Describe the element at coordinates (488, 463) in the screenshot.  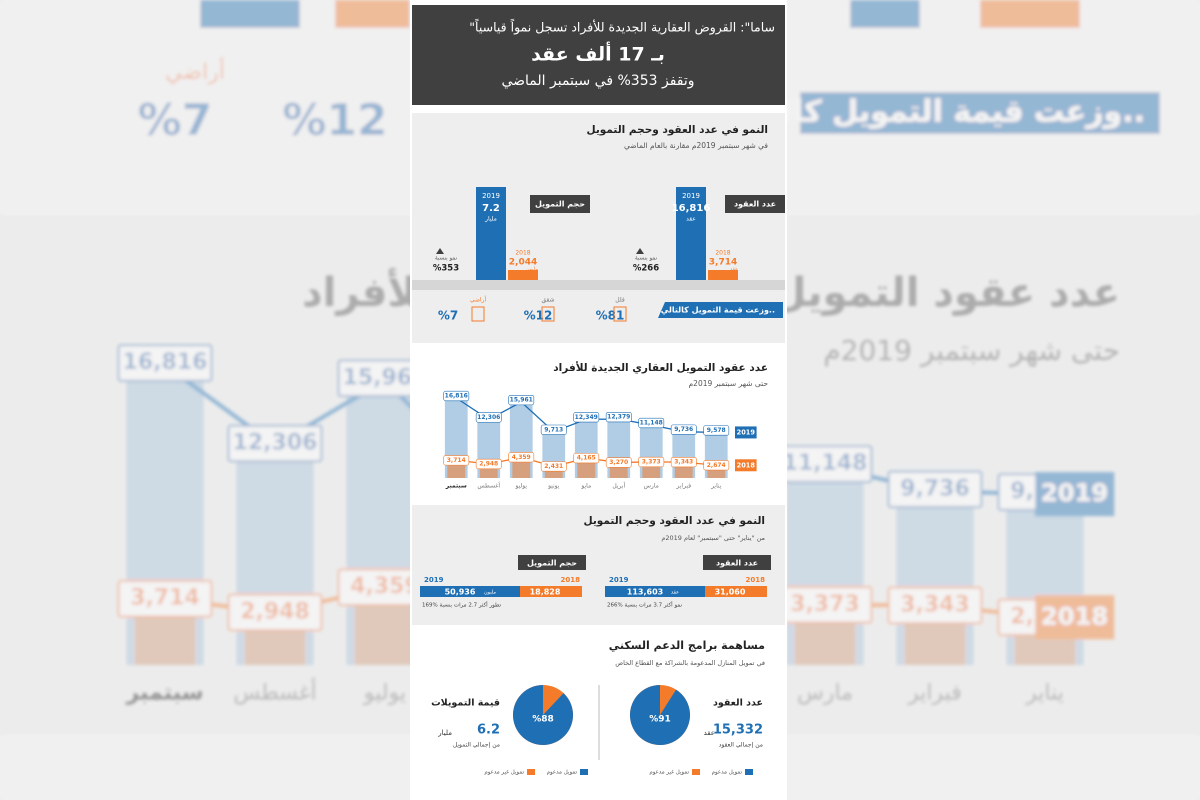
I see `value-label: 2,948` at that location.